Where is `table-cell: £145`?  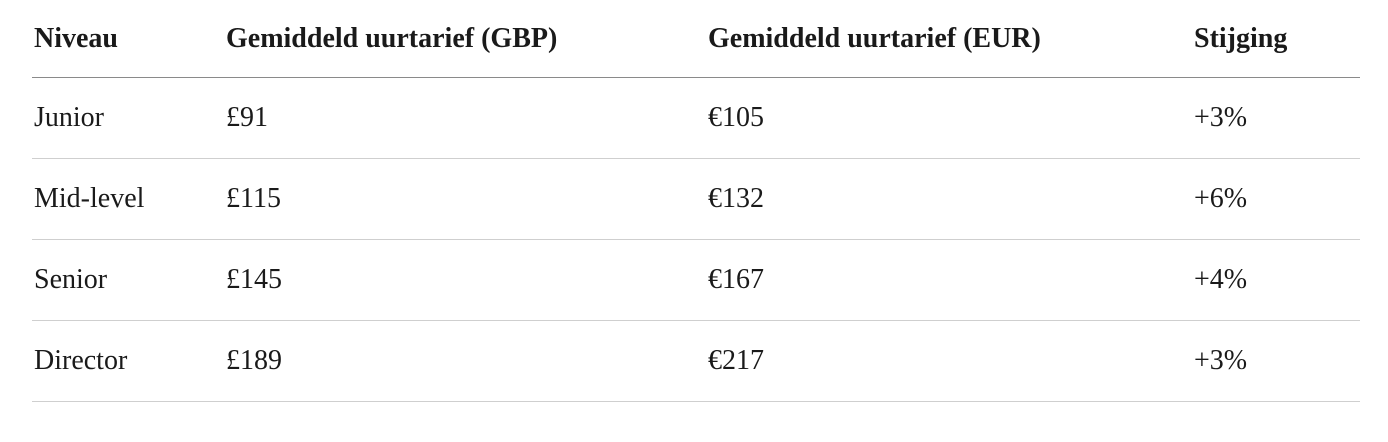
table-cell: £145 is located at coordinates (465, 280).